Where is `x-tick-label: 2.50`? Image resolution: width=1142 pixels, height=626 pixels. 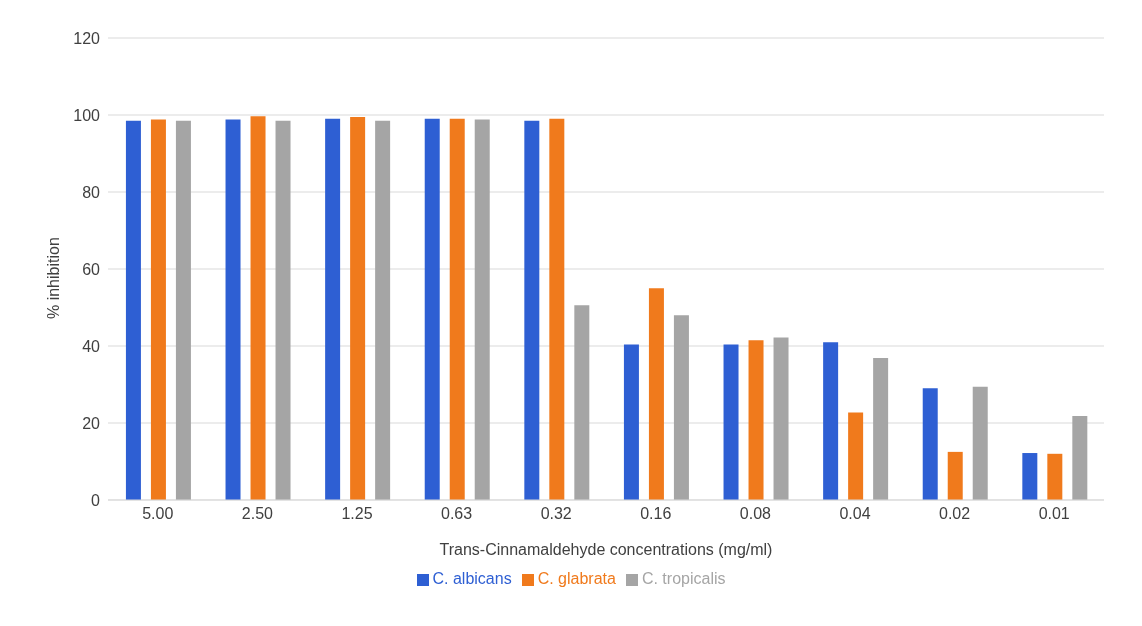 x-tick-label: 2.50 is located at coordinates (257, 514).